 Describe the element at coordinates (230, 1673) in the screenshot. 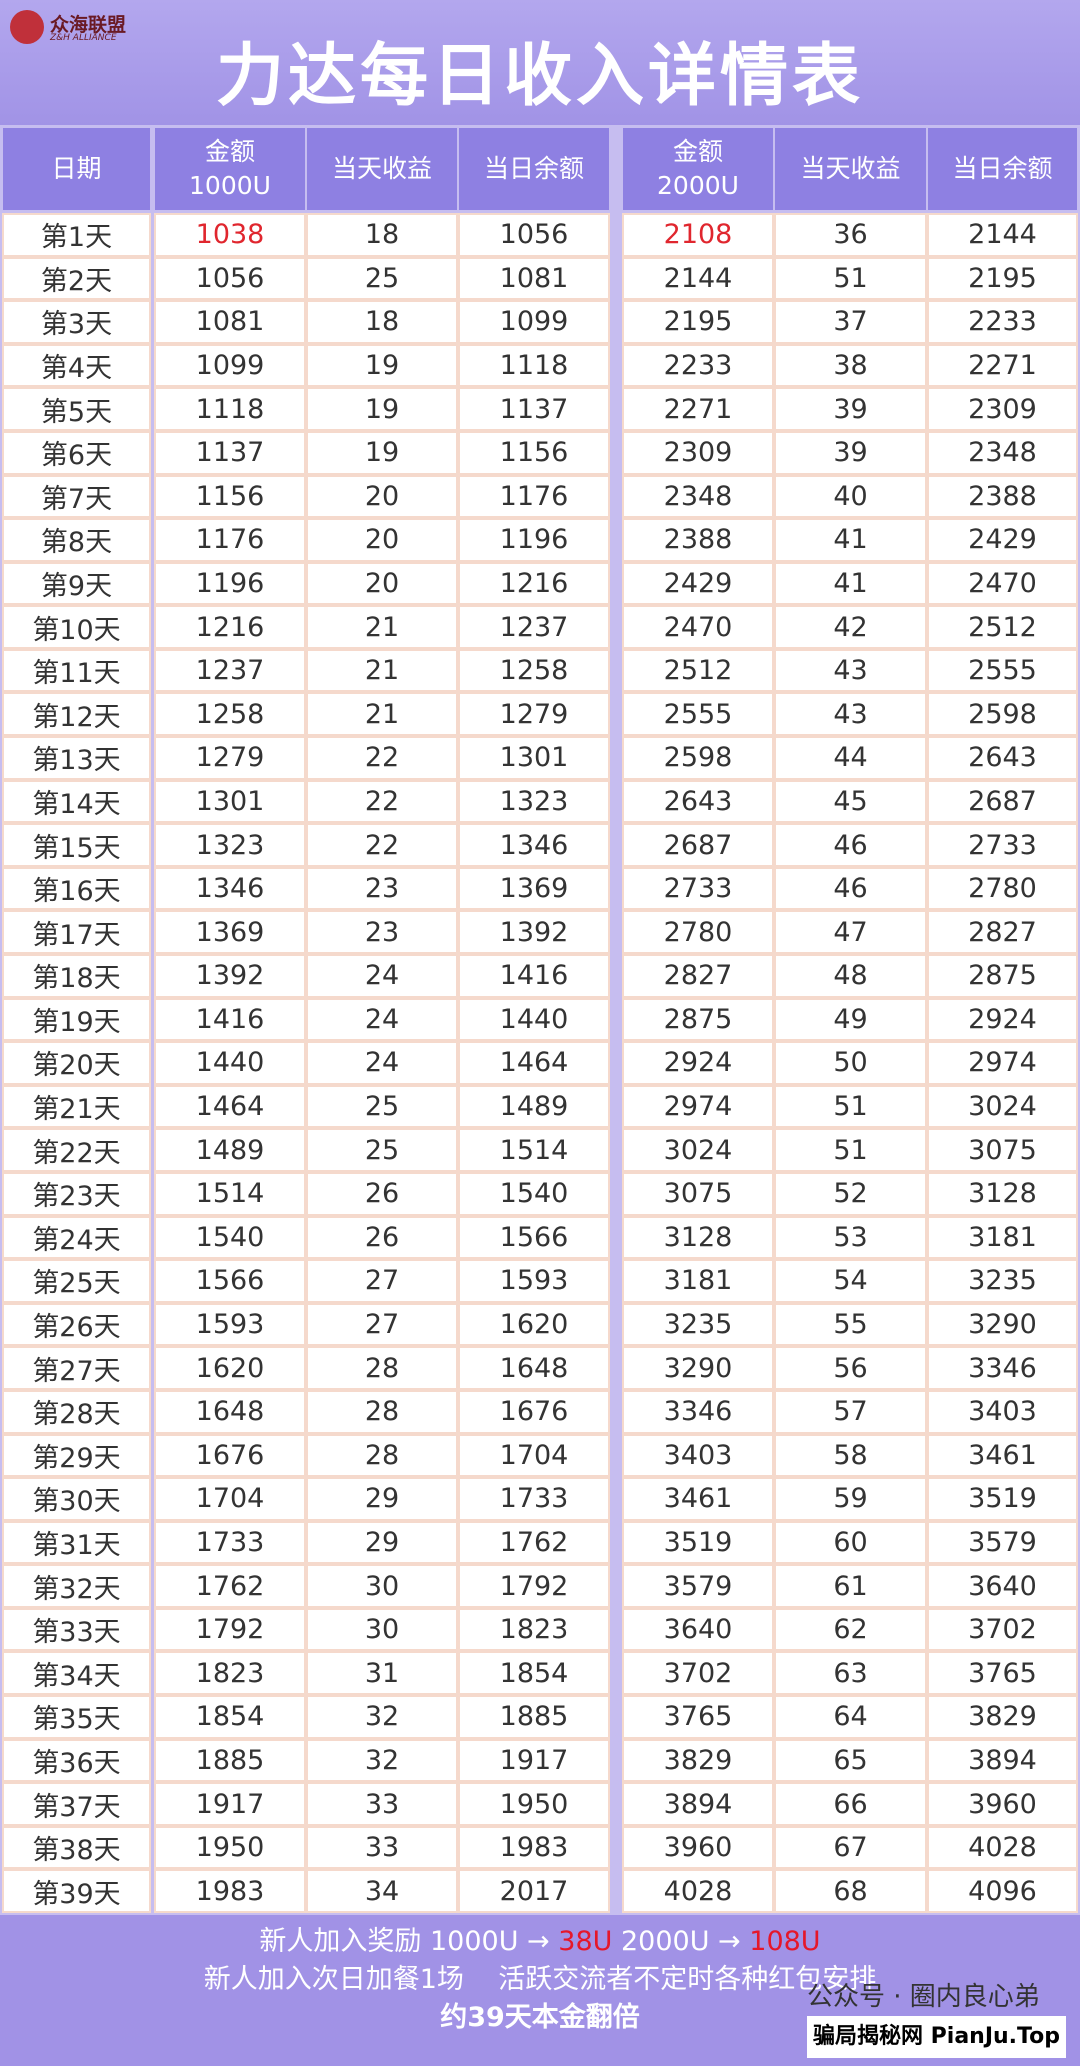

I see `cell: 1823` at that location.